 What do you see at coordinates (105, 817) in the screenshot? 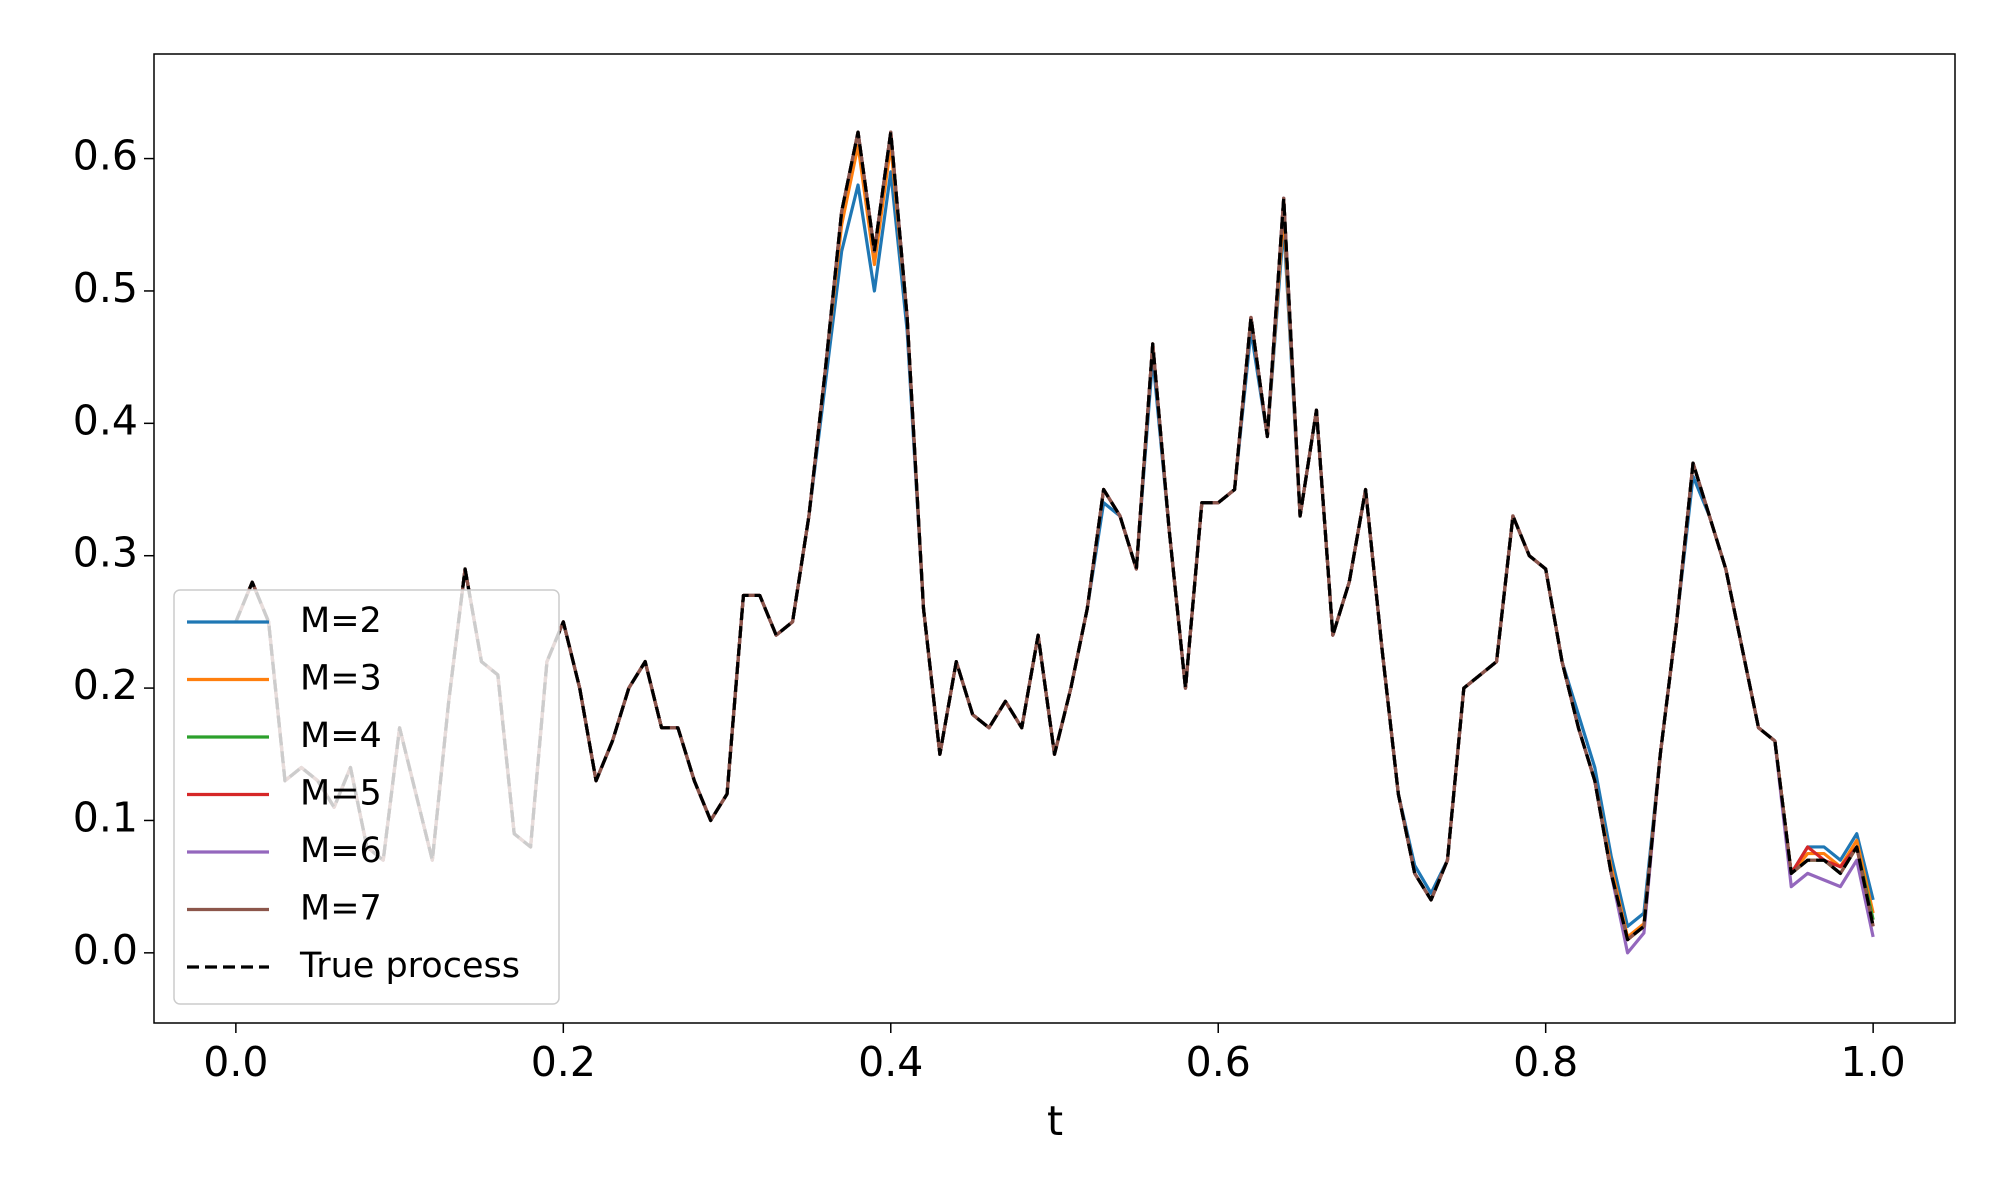
I see `y-tick-label: 0.1` at bounding box center [105, 817].